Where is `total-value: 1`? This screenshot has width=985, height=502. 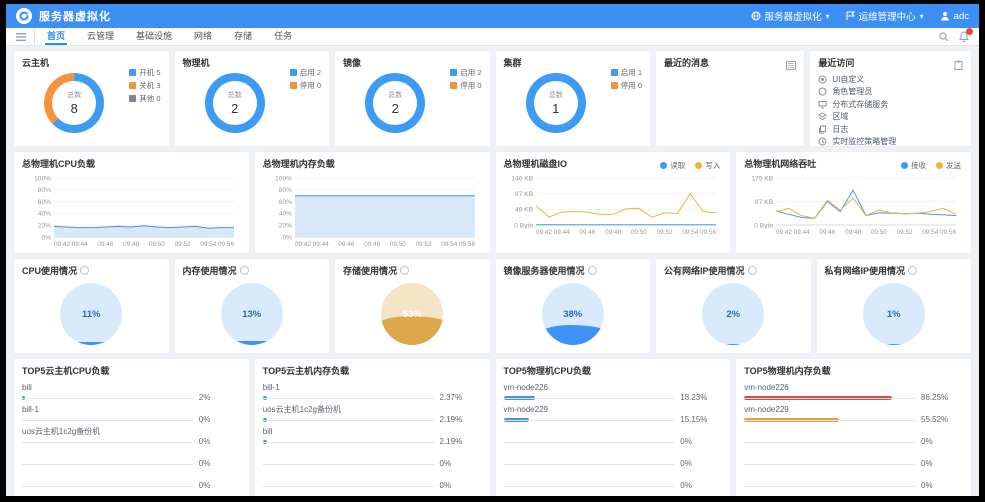 total-value: 1 is located at coordinates (556, 108).